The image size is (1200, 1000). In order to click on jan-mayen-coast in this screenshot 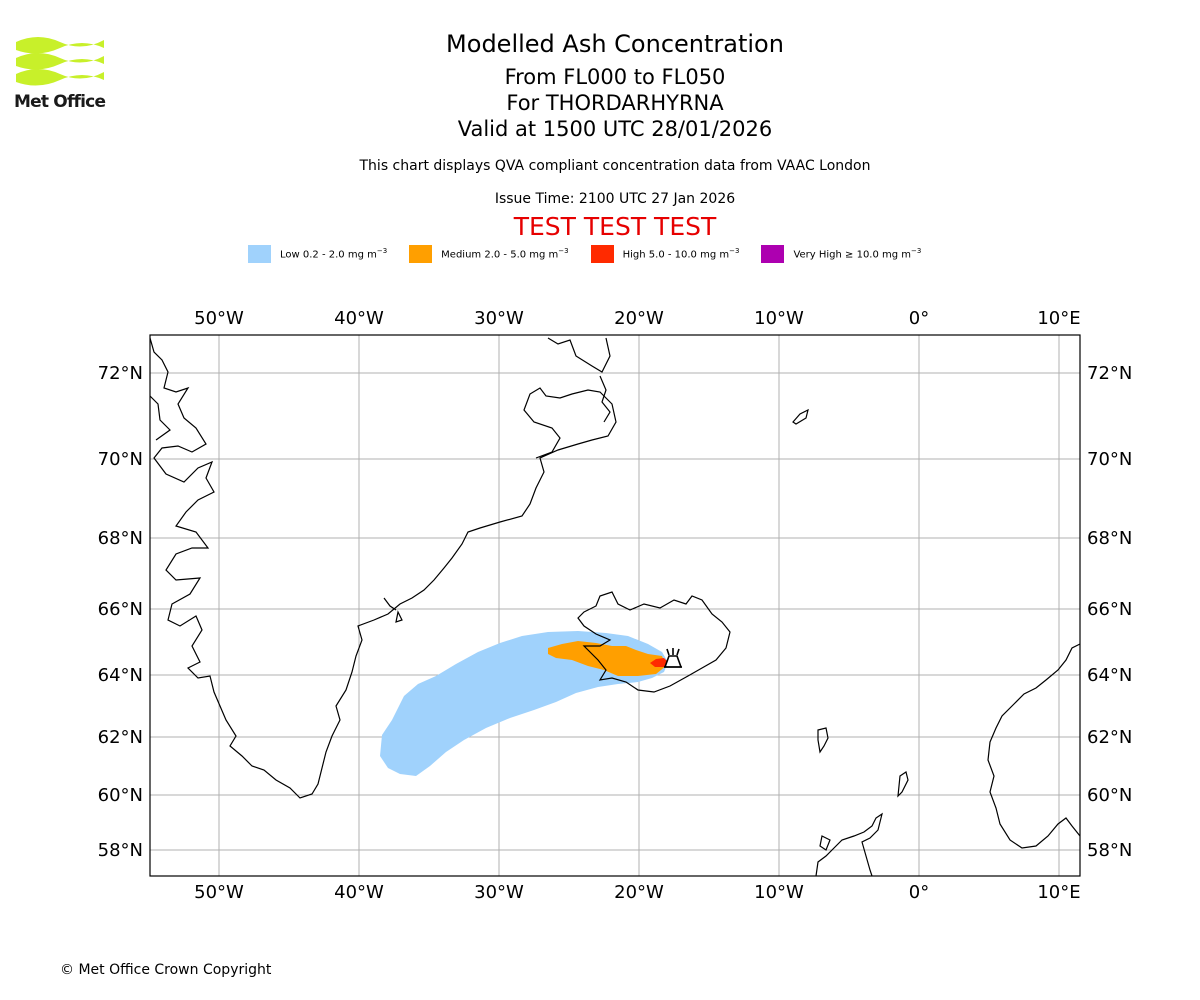, I will do `click(800, 416)`.